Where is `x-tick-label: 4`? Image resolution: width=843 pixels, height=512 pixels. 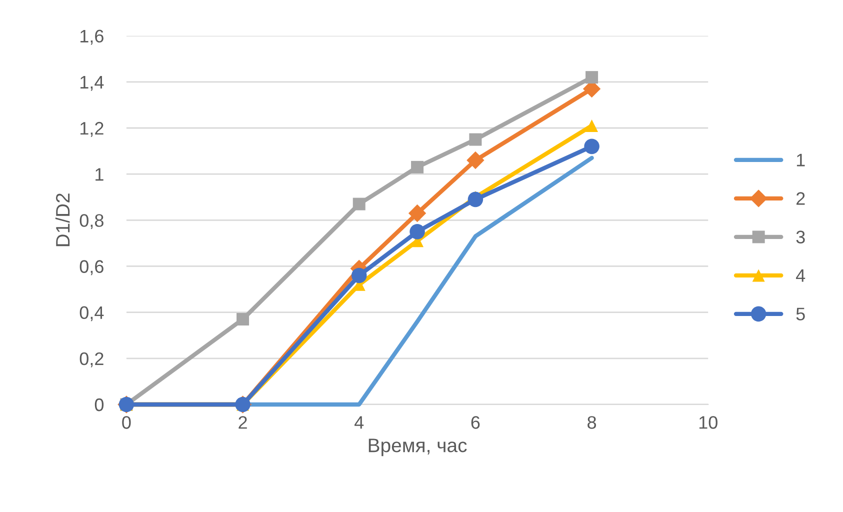 x-tick-label: 4 is located at coordinates (359, 422).